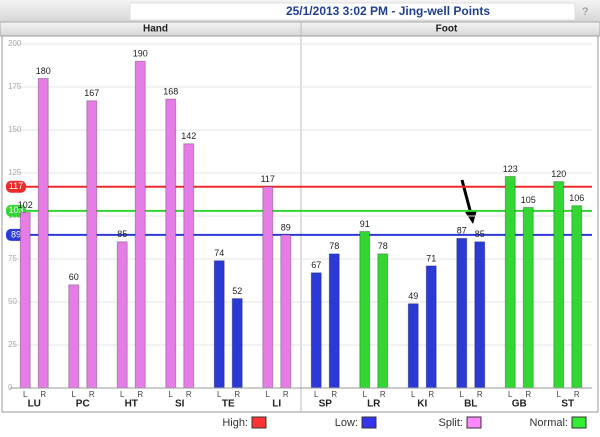  I want to click on reference-label: 89, so click(16, 234).